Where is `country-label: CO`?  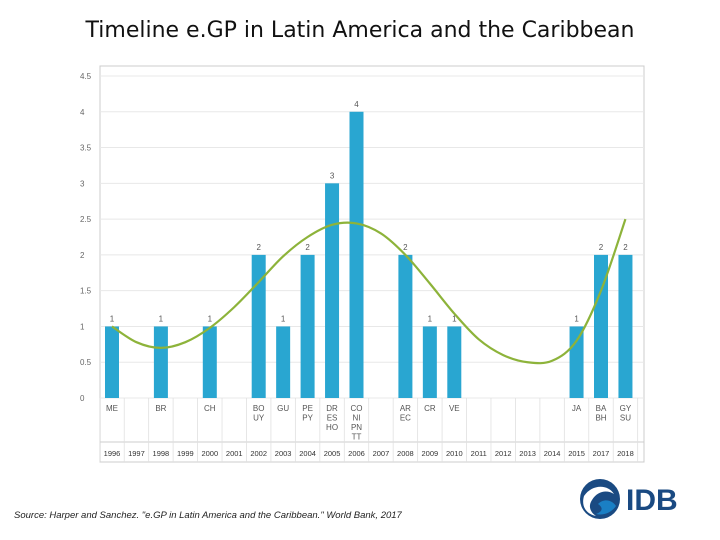
country-label: CO is located at coordinates (357, 408).